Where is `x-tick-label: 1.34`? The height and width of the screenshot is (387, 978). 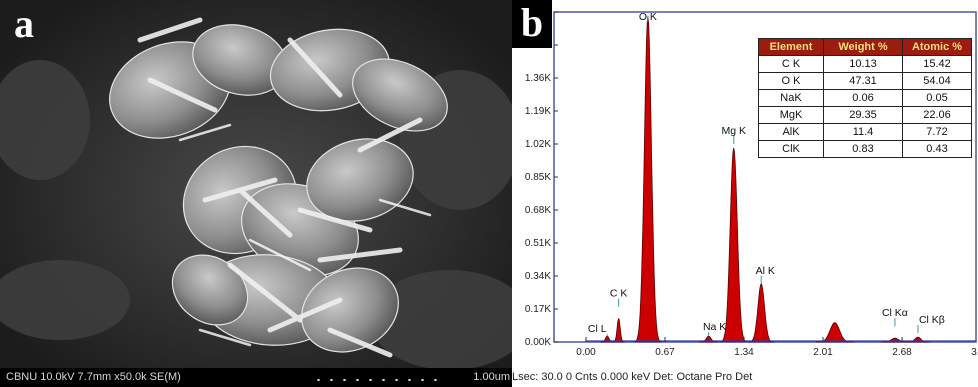 x-tick-label: 1.34 is located at coordinates (744, 352).